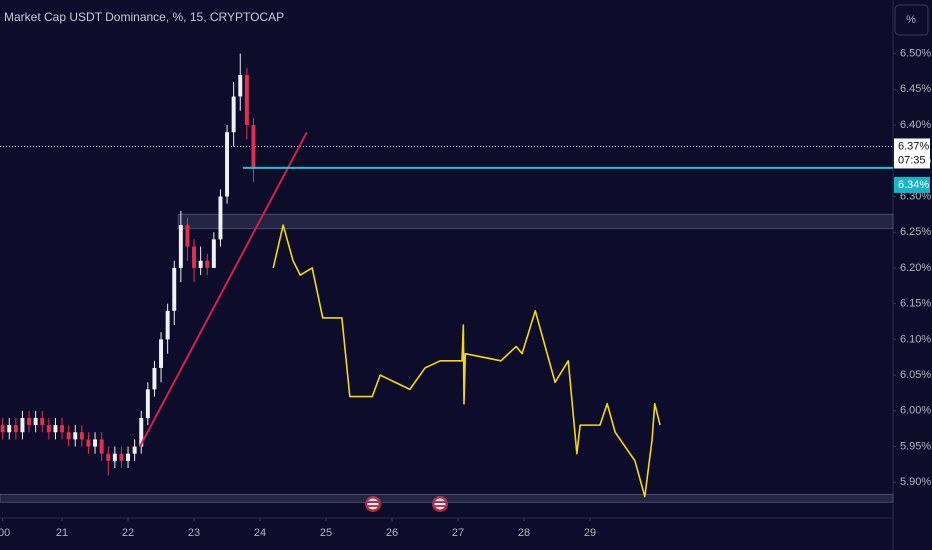 The image size is (932, 550). I want to click on y-tick-label: 5.95%, so click(915, 446).